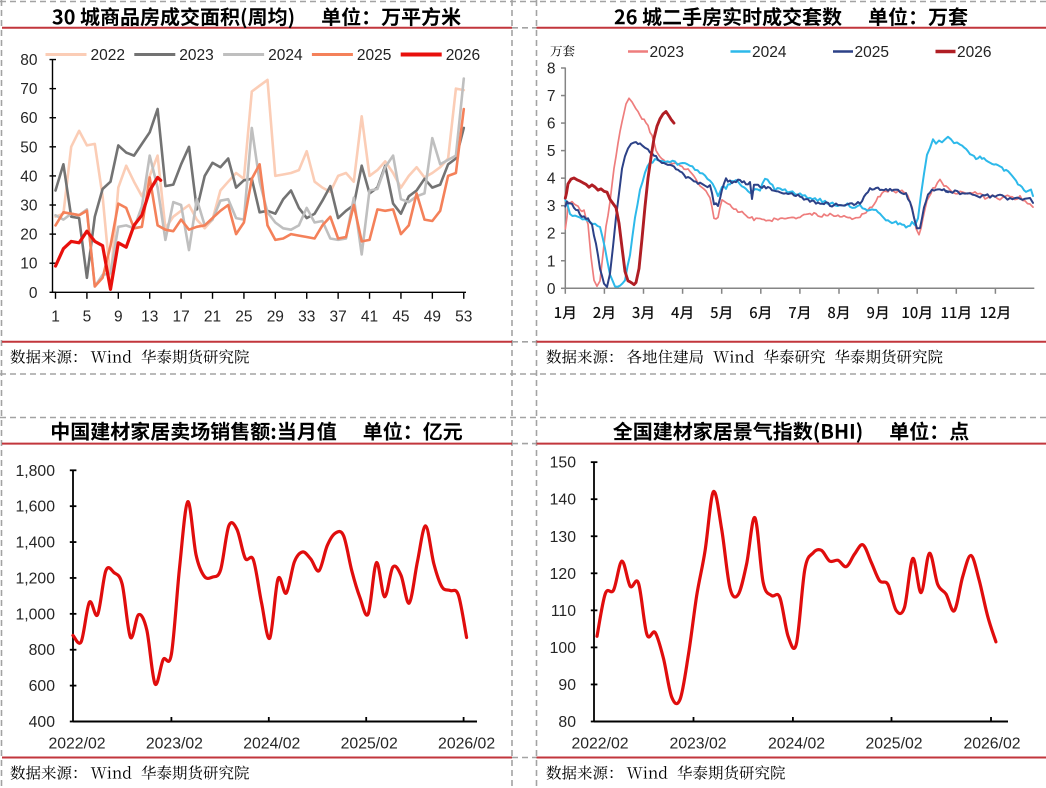  Describe the element at coordinates (42, 650) in the screenshot. I see `svg-text: 800` at that location.